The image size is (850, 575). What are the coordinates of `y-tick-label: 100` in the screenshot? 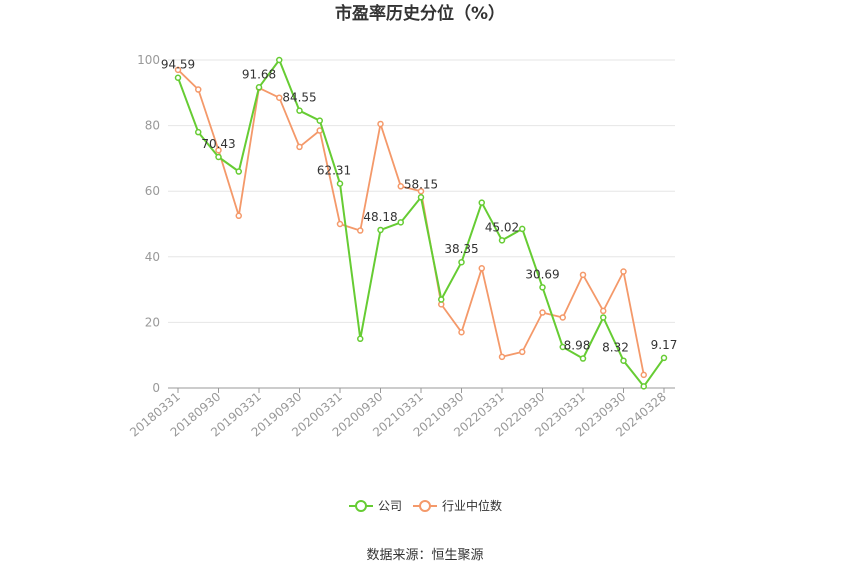 It's located at (148, 60).